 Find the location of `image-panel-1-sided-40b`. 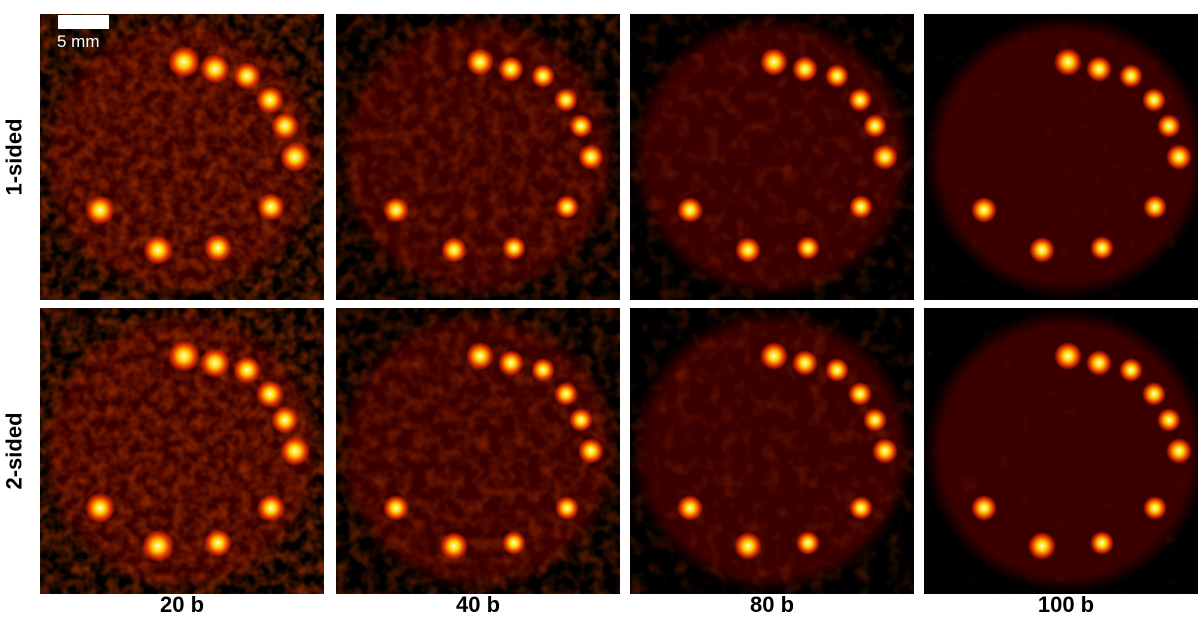

image-panel-1-sided-40b is located at coordinates (478, 157).